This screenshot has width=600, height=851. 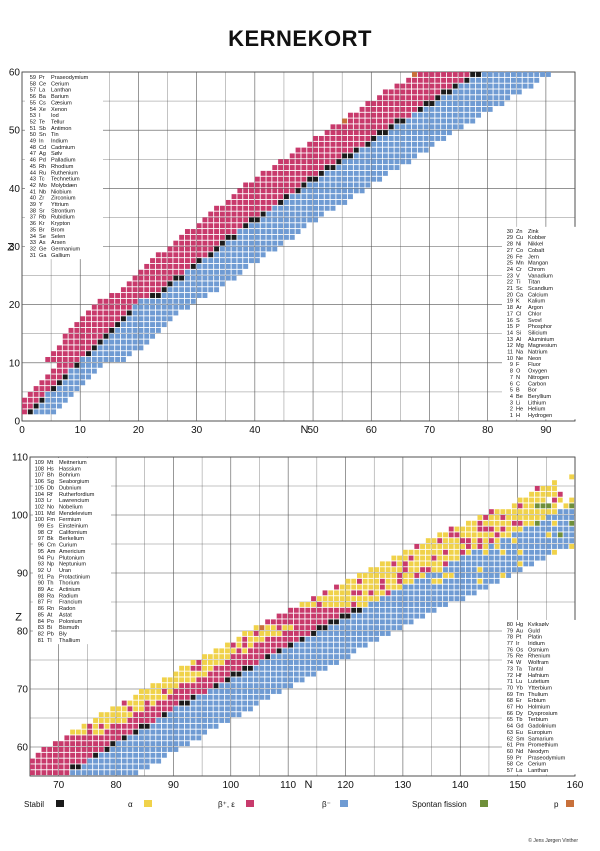 What do you see at coordinates (519, 251) in the screenshot?
I see `element-symbol: Co` at bounding box center [519, 251].